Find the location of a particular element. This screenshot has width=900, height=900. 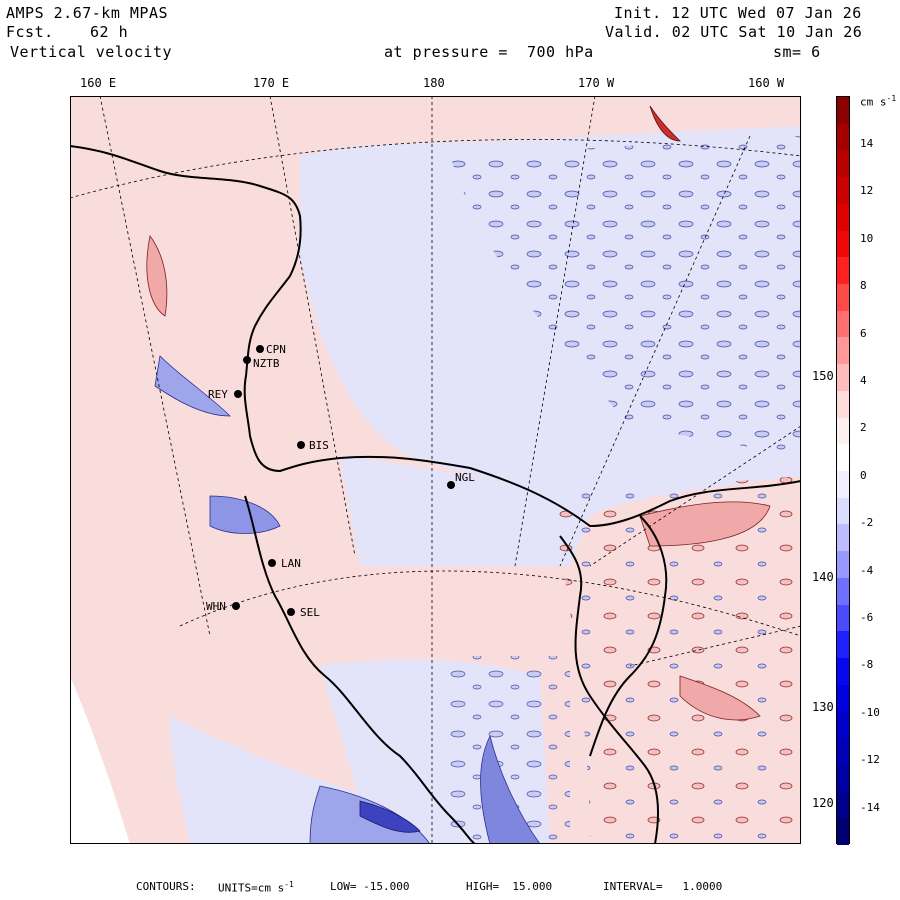

colorbar-unit: cm s-1 is located at coordinates (878, 101).